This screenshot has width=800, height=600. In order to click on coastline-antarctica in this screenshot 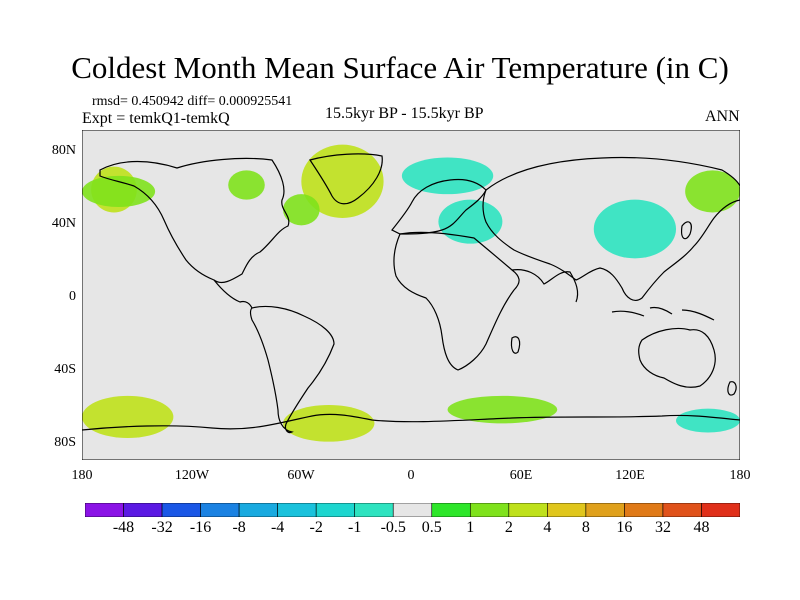, I will do `click(411, 422)`.